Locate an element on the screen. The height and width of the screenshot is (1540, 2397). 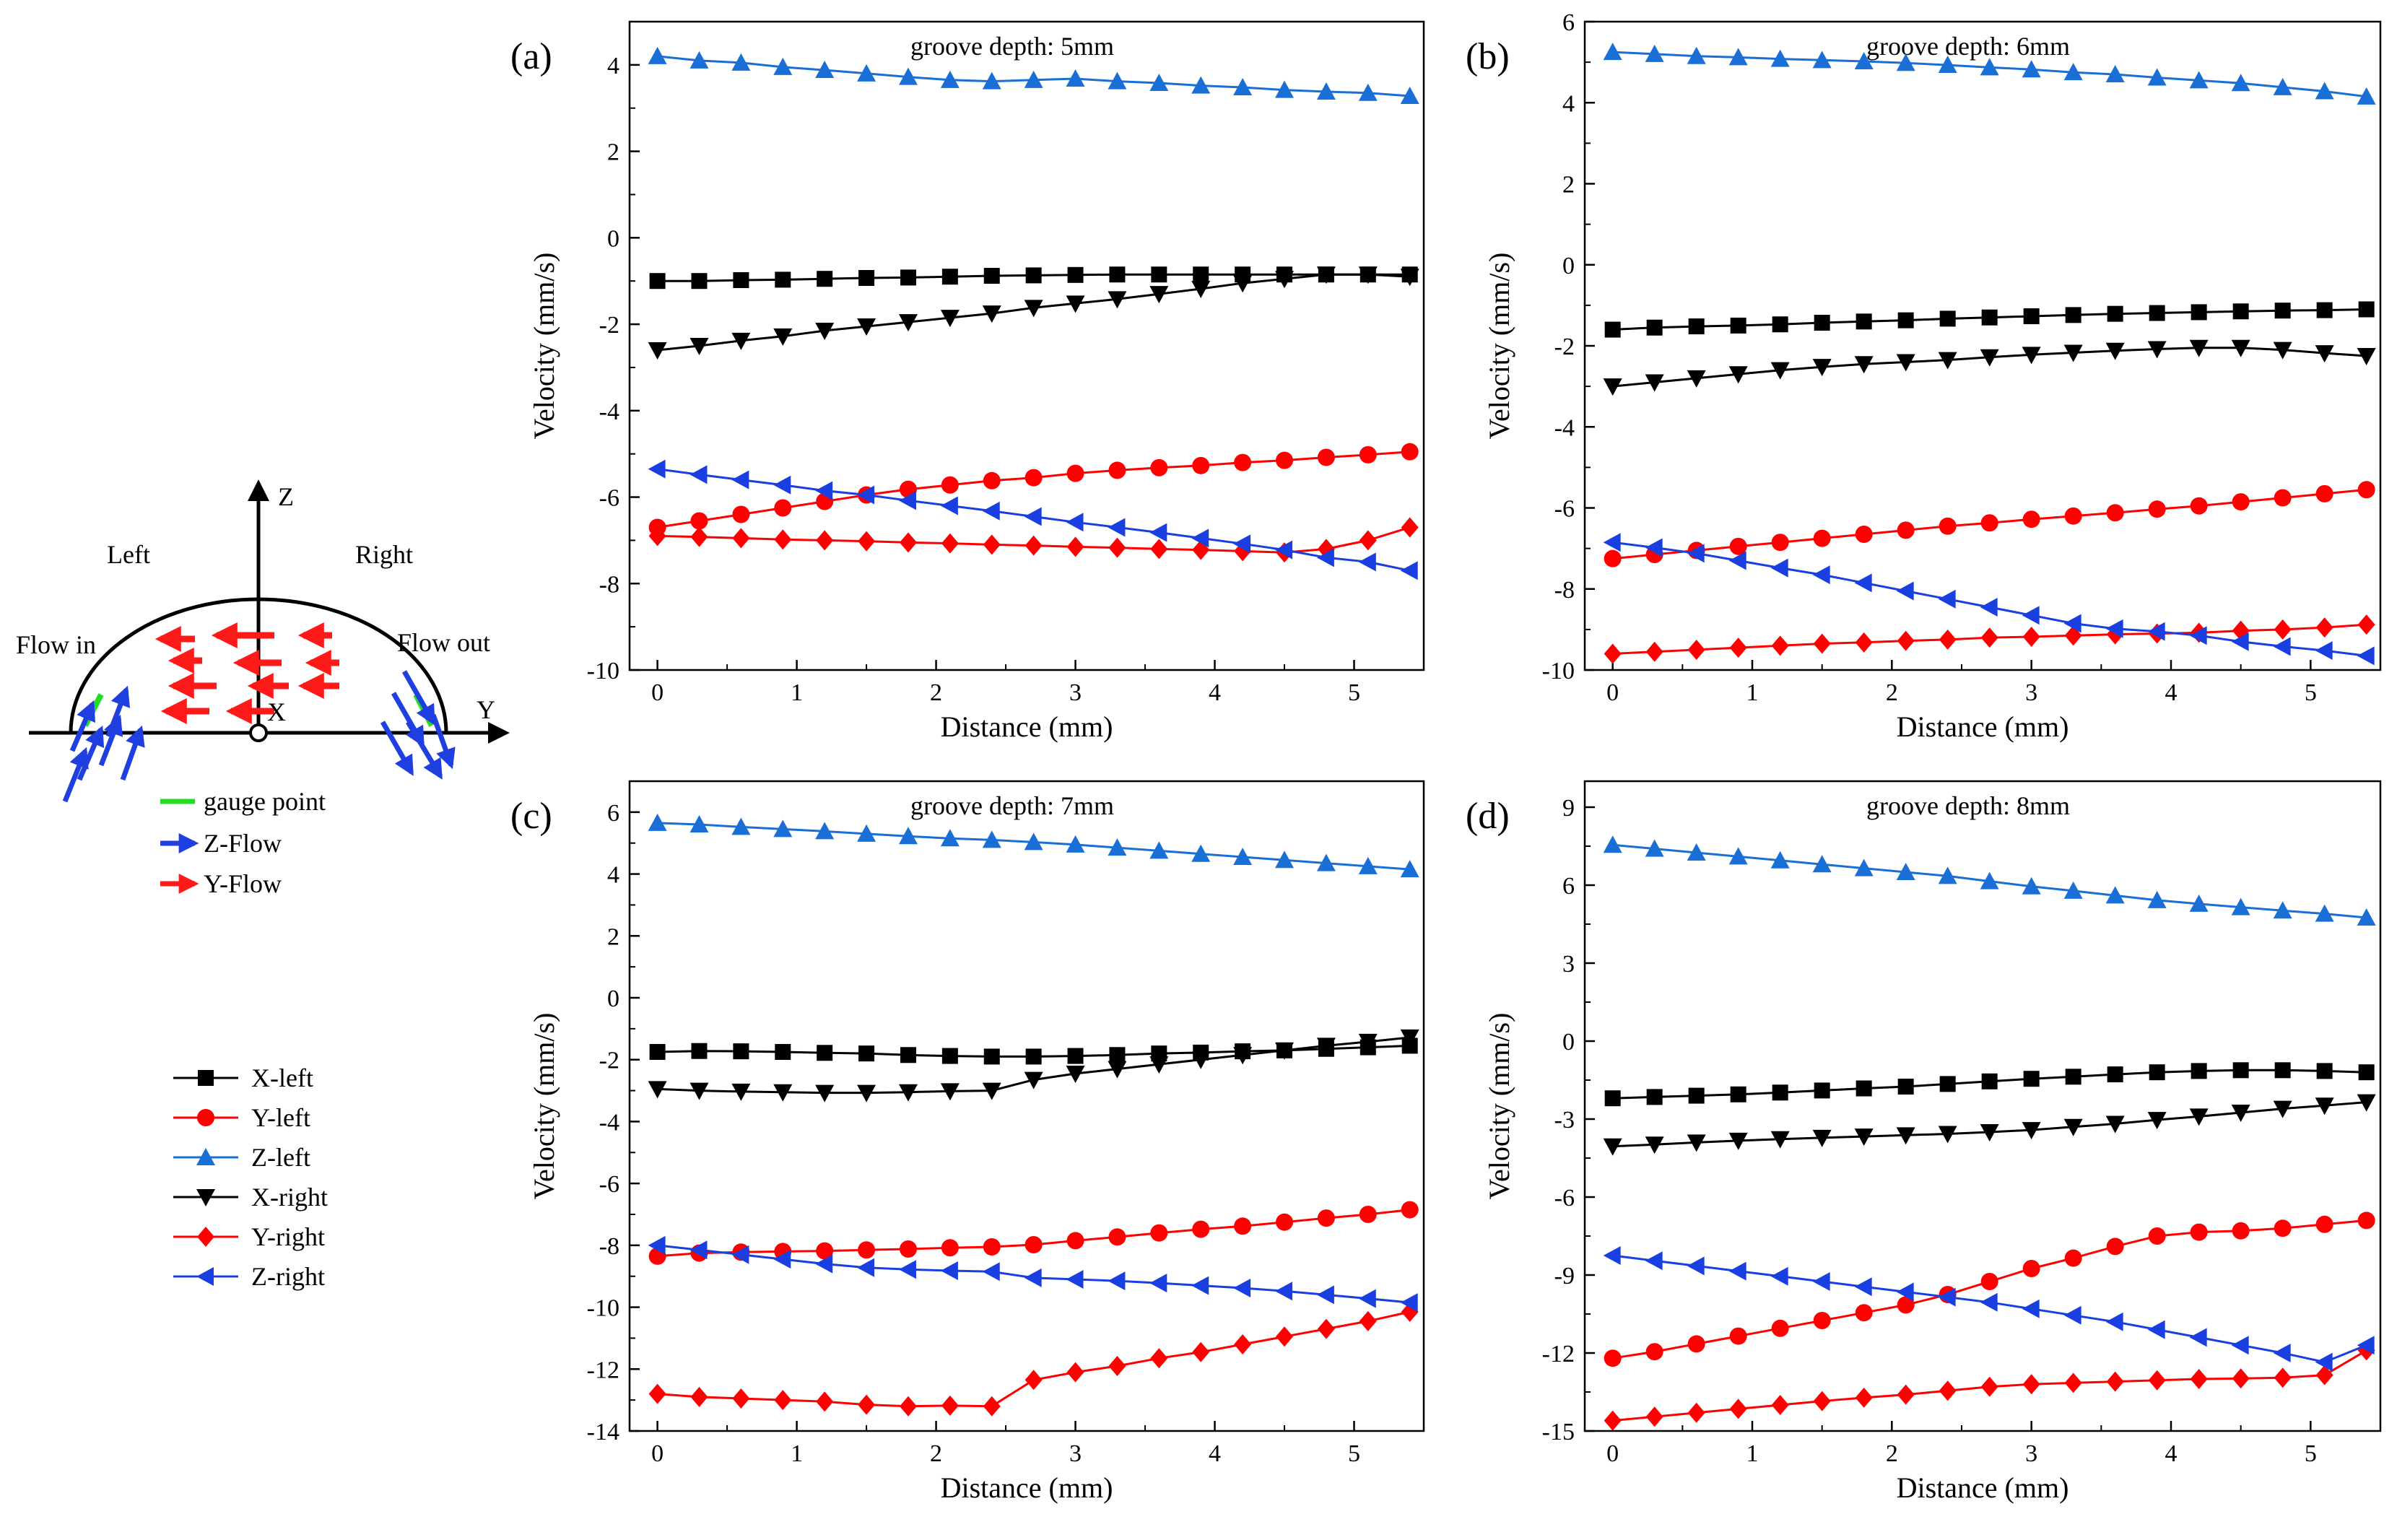
z-flow-legend-label: Z-Flow is located at coordinates (243, 843).